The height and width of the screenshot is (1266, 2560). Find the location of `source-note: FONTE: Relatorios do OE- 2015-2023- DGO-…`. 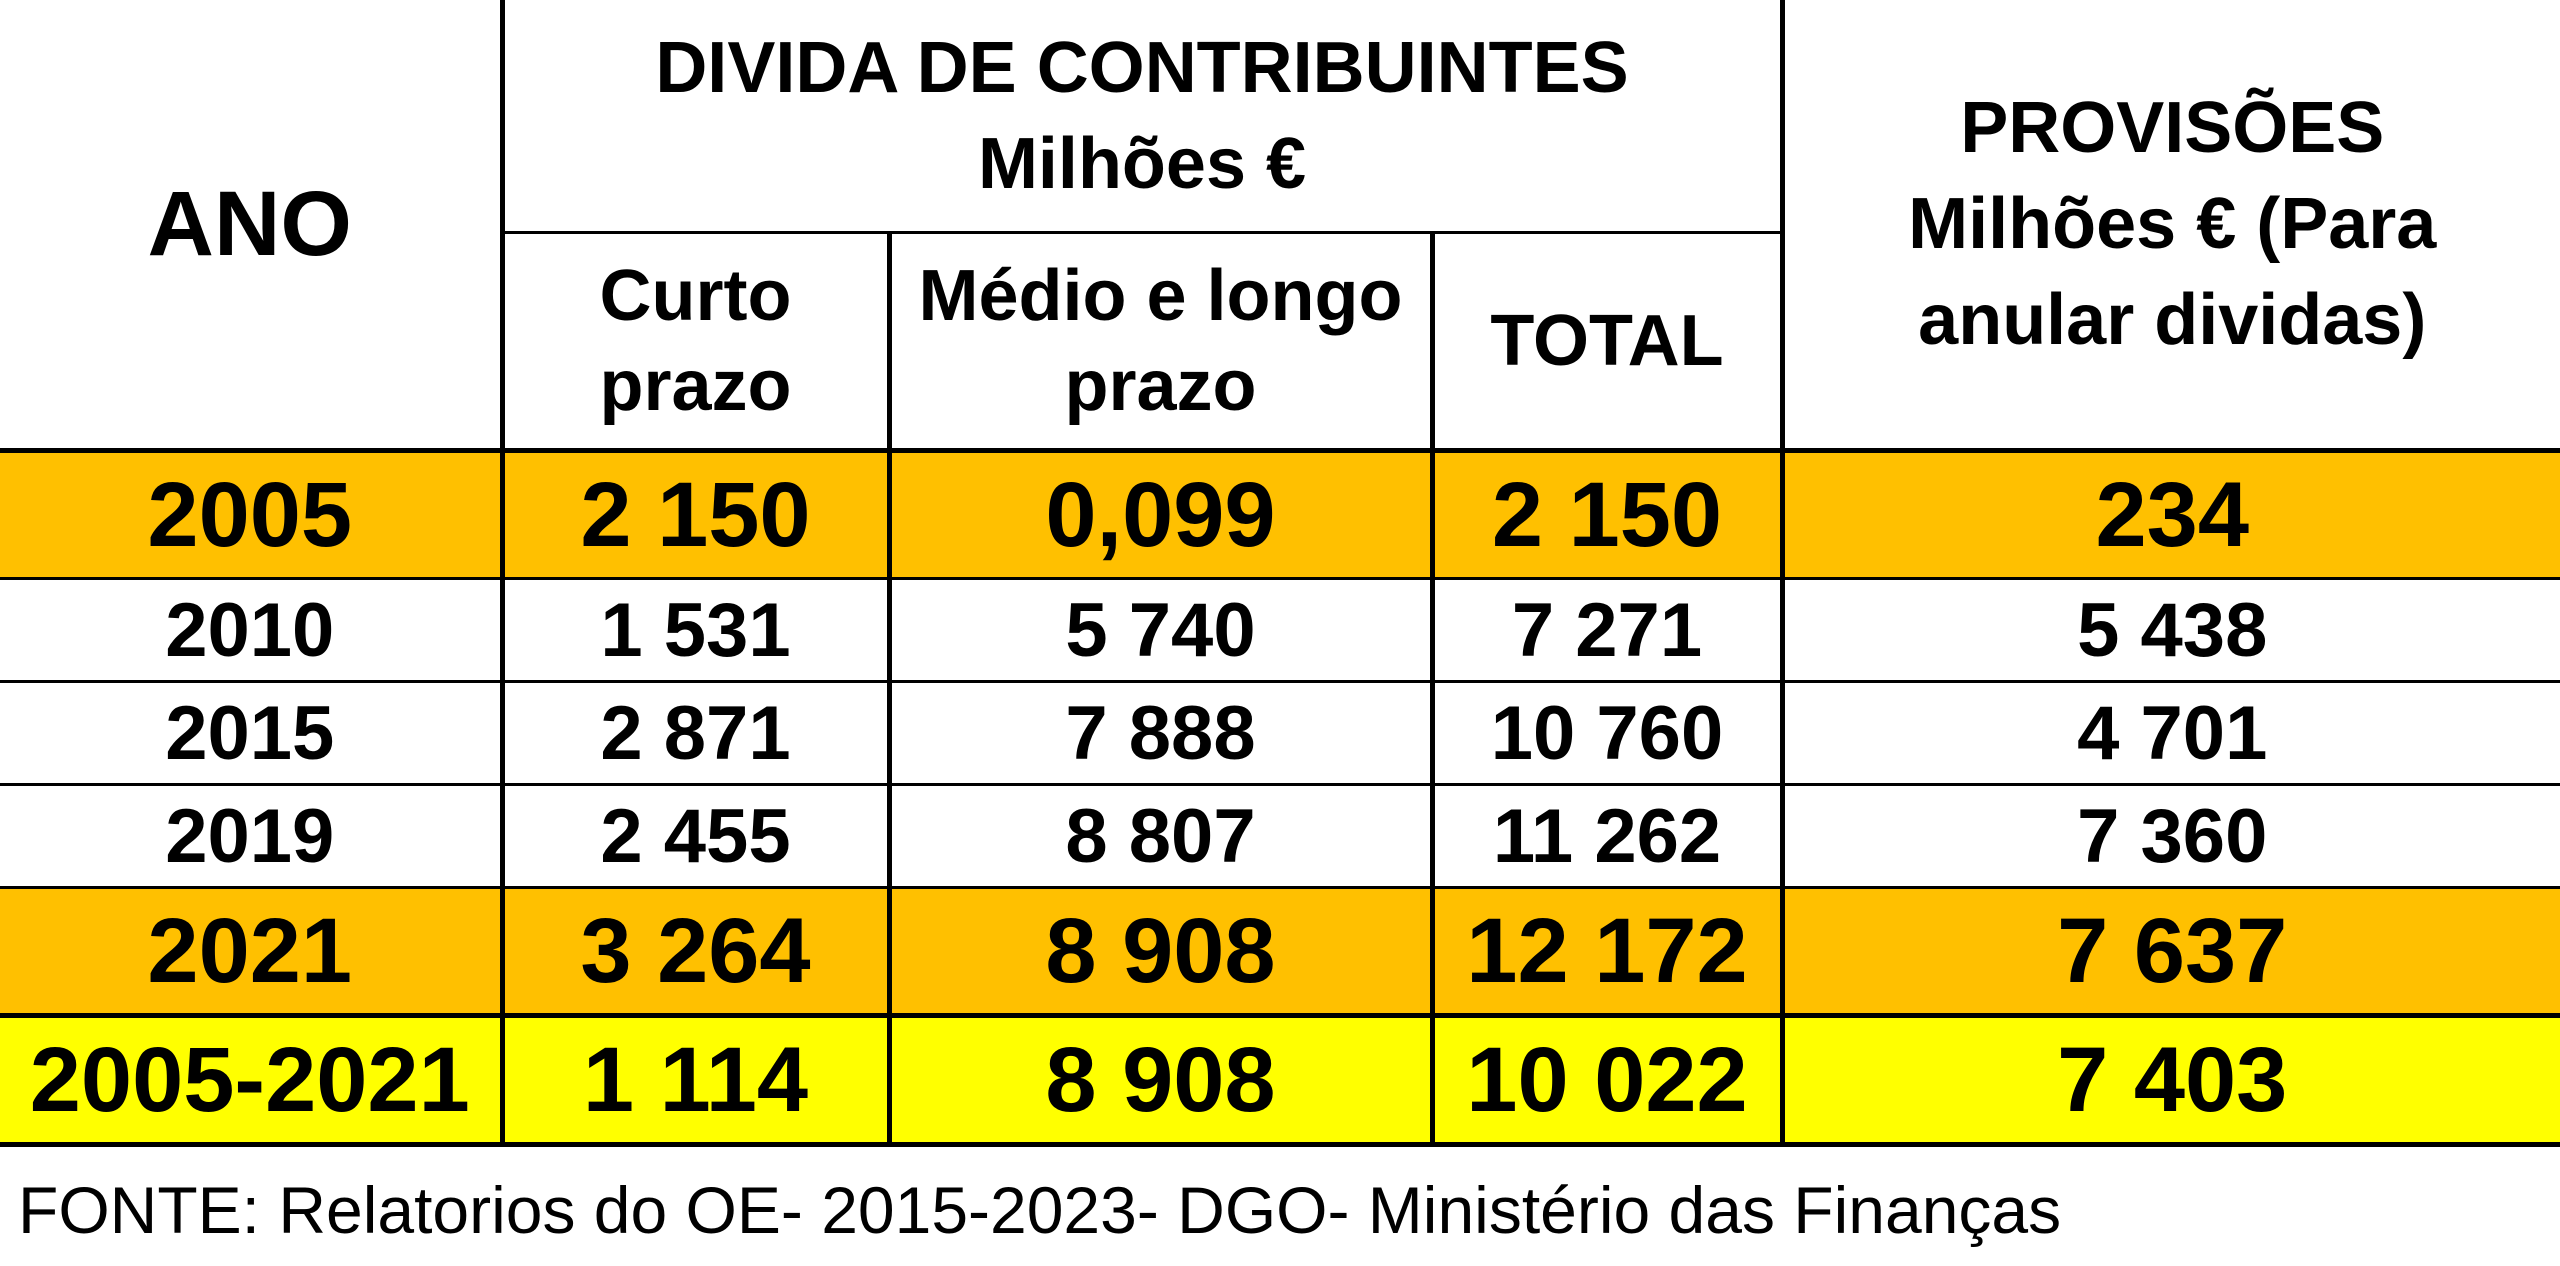

source-note: FONTE: Relatorios do OE- 2015-2023- DGO-… is located at coordinates (1040, 1210).